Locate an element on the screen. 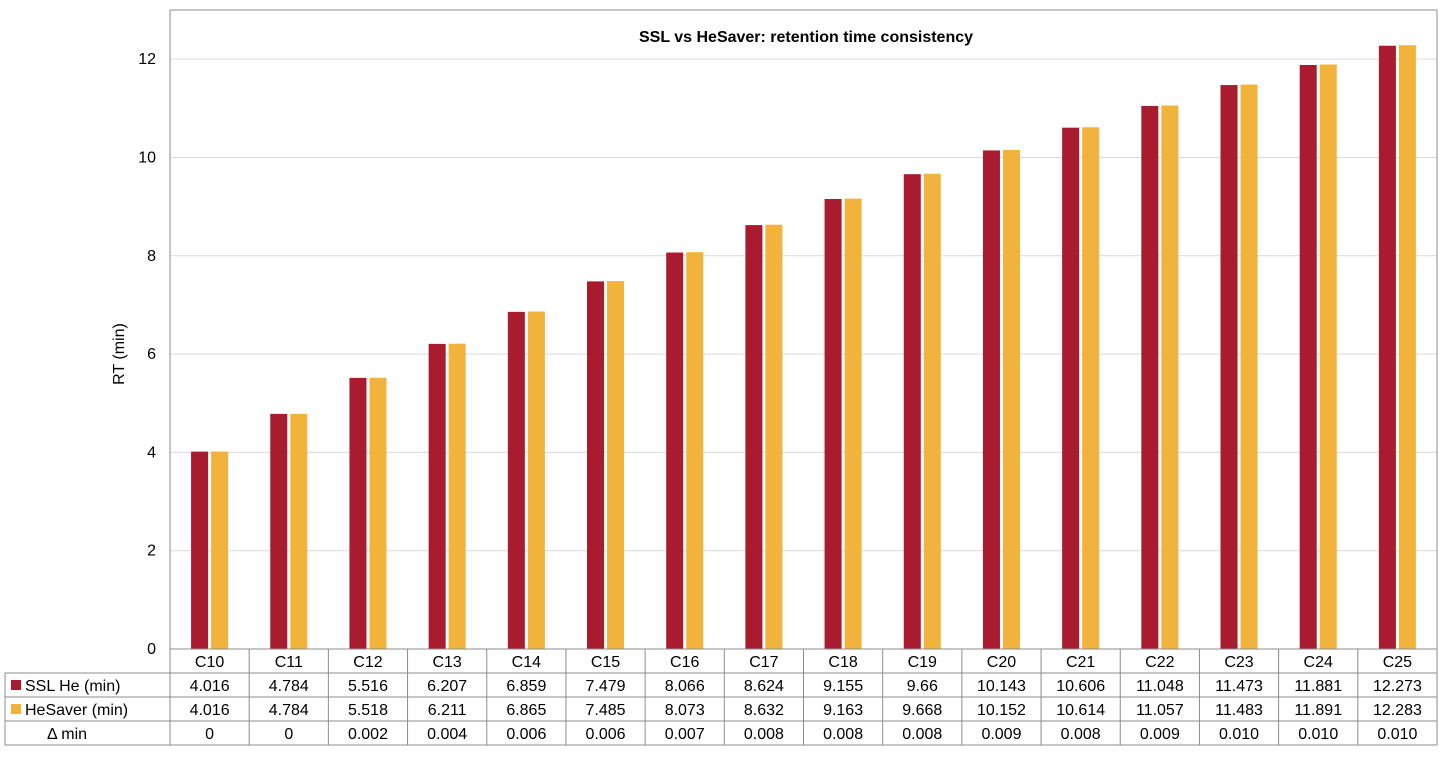  data-label: 8.624 is located at coordinates (764, 686).